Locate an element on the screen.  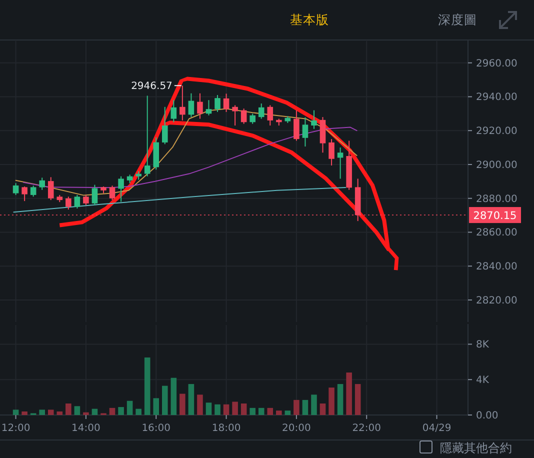
y-tick-label: 2960.00 is located at coordinates (497, 64).